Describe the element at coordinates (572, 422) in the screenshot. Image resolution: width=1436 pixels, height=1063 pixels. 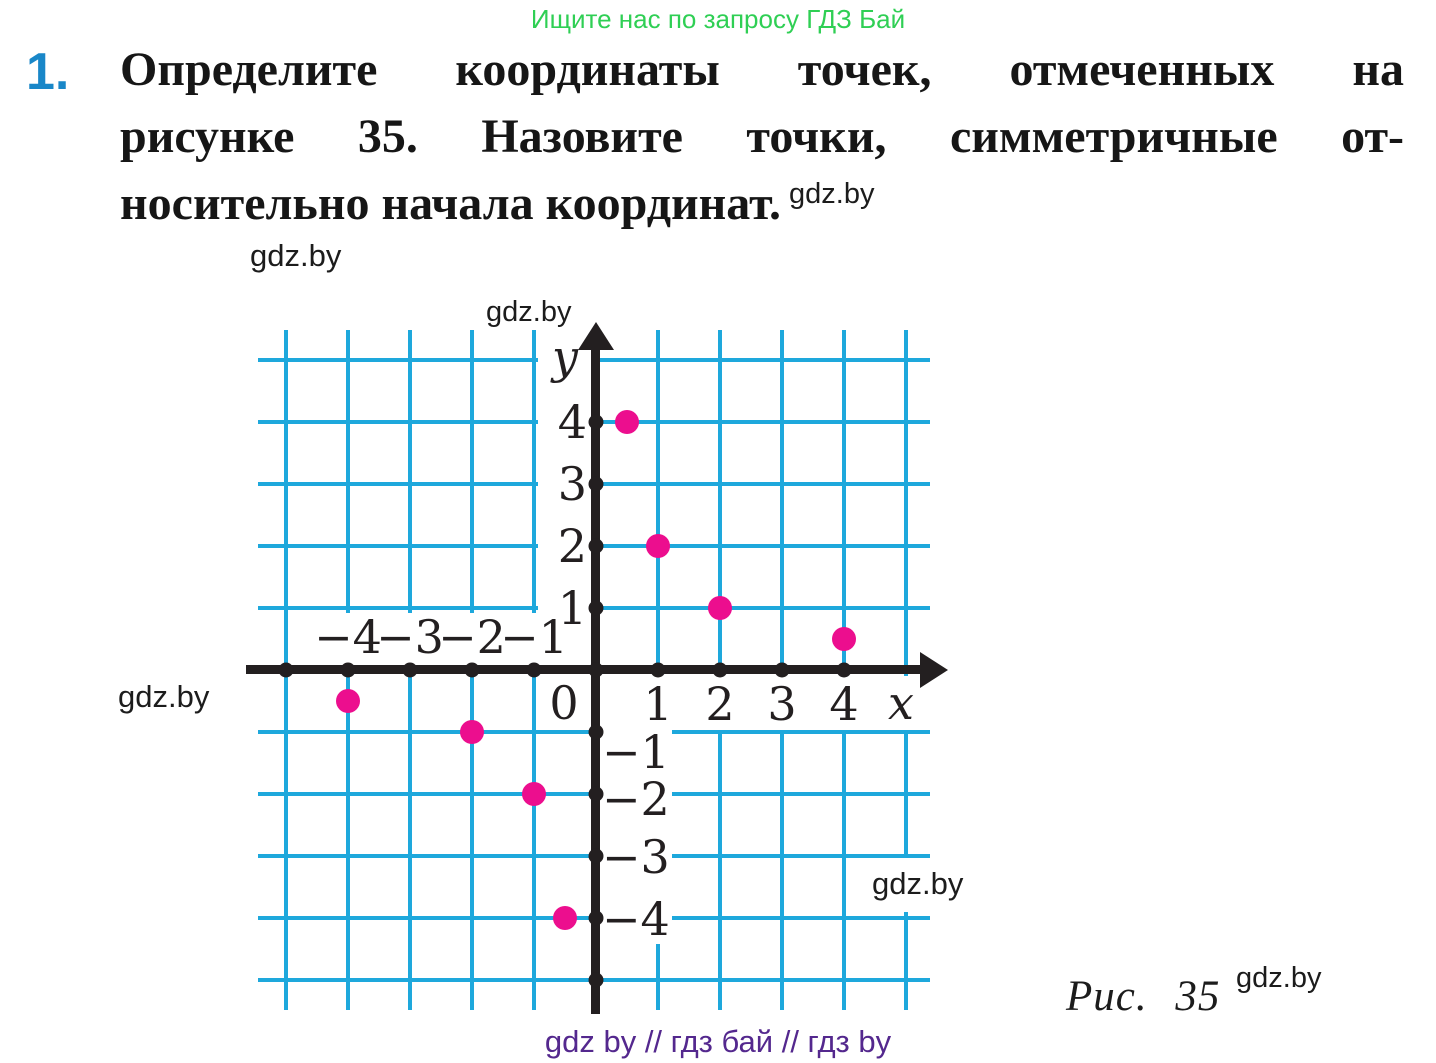
I see `y-tick-label: 4` at that location.